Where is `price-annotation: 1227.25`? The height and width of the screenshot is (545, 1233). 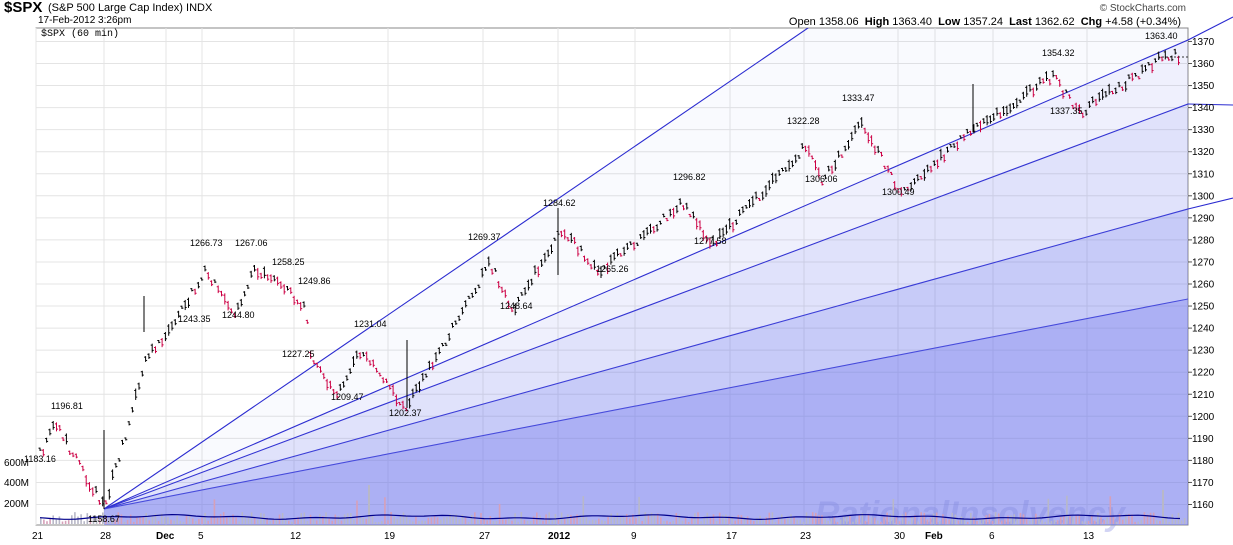 price-annotation: 1227.25 is located at coordinates (298, 354).